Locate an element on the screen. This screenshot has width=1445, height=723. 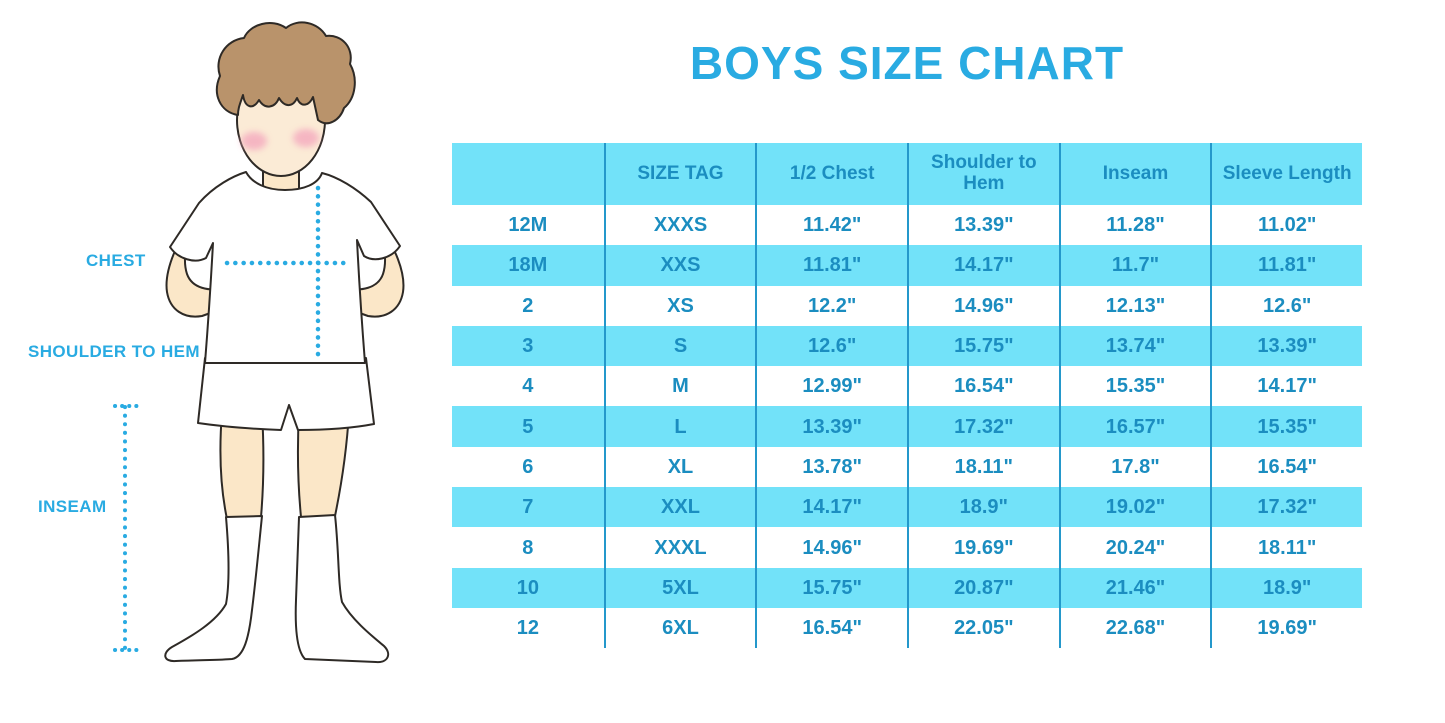
boy-hair is located at coordinates (285, 73).